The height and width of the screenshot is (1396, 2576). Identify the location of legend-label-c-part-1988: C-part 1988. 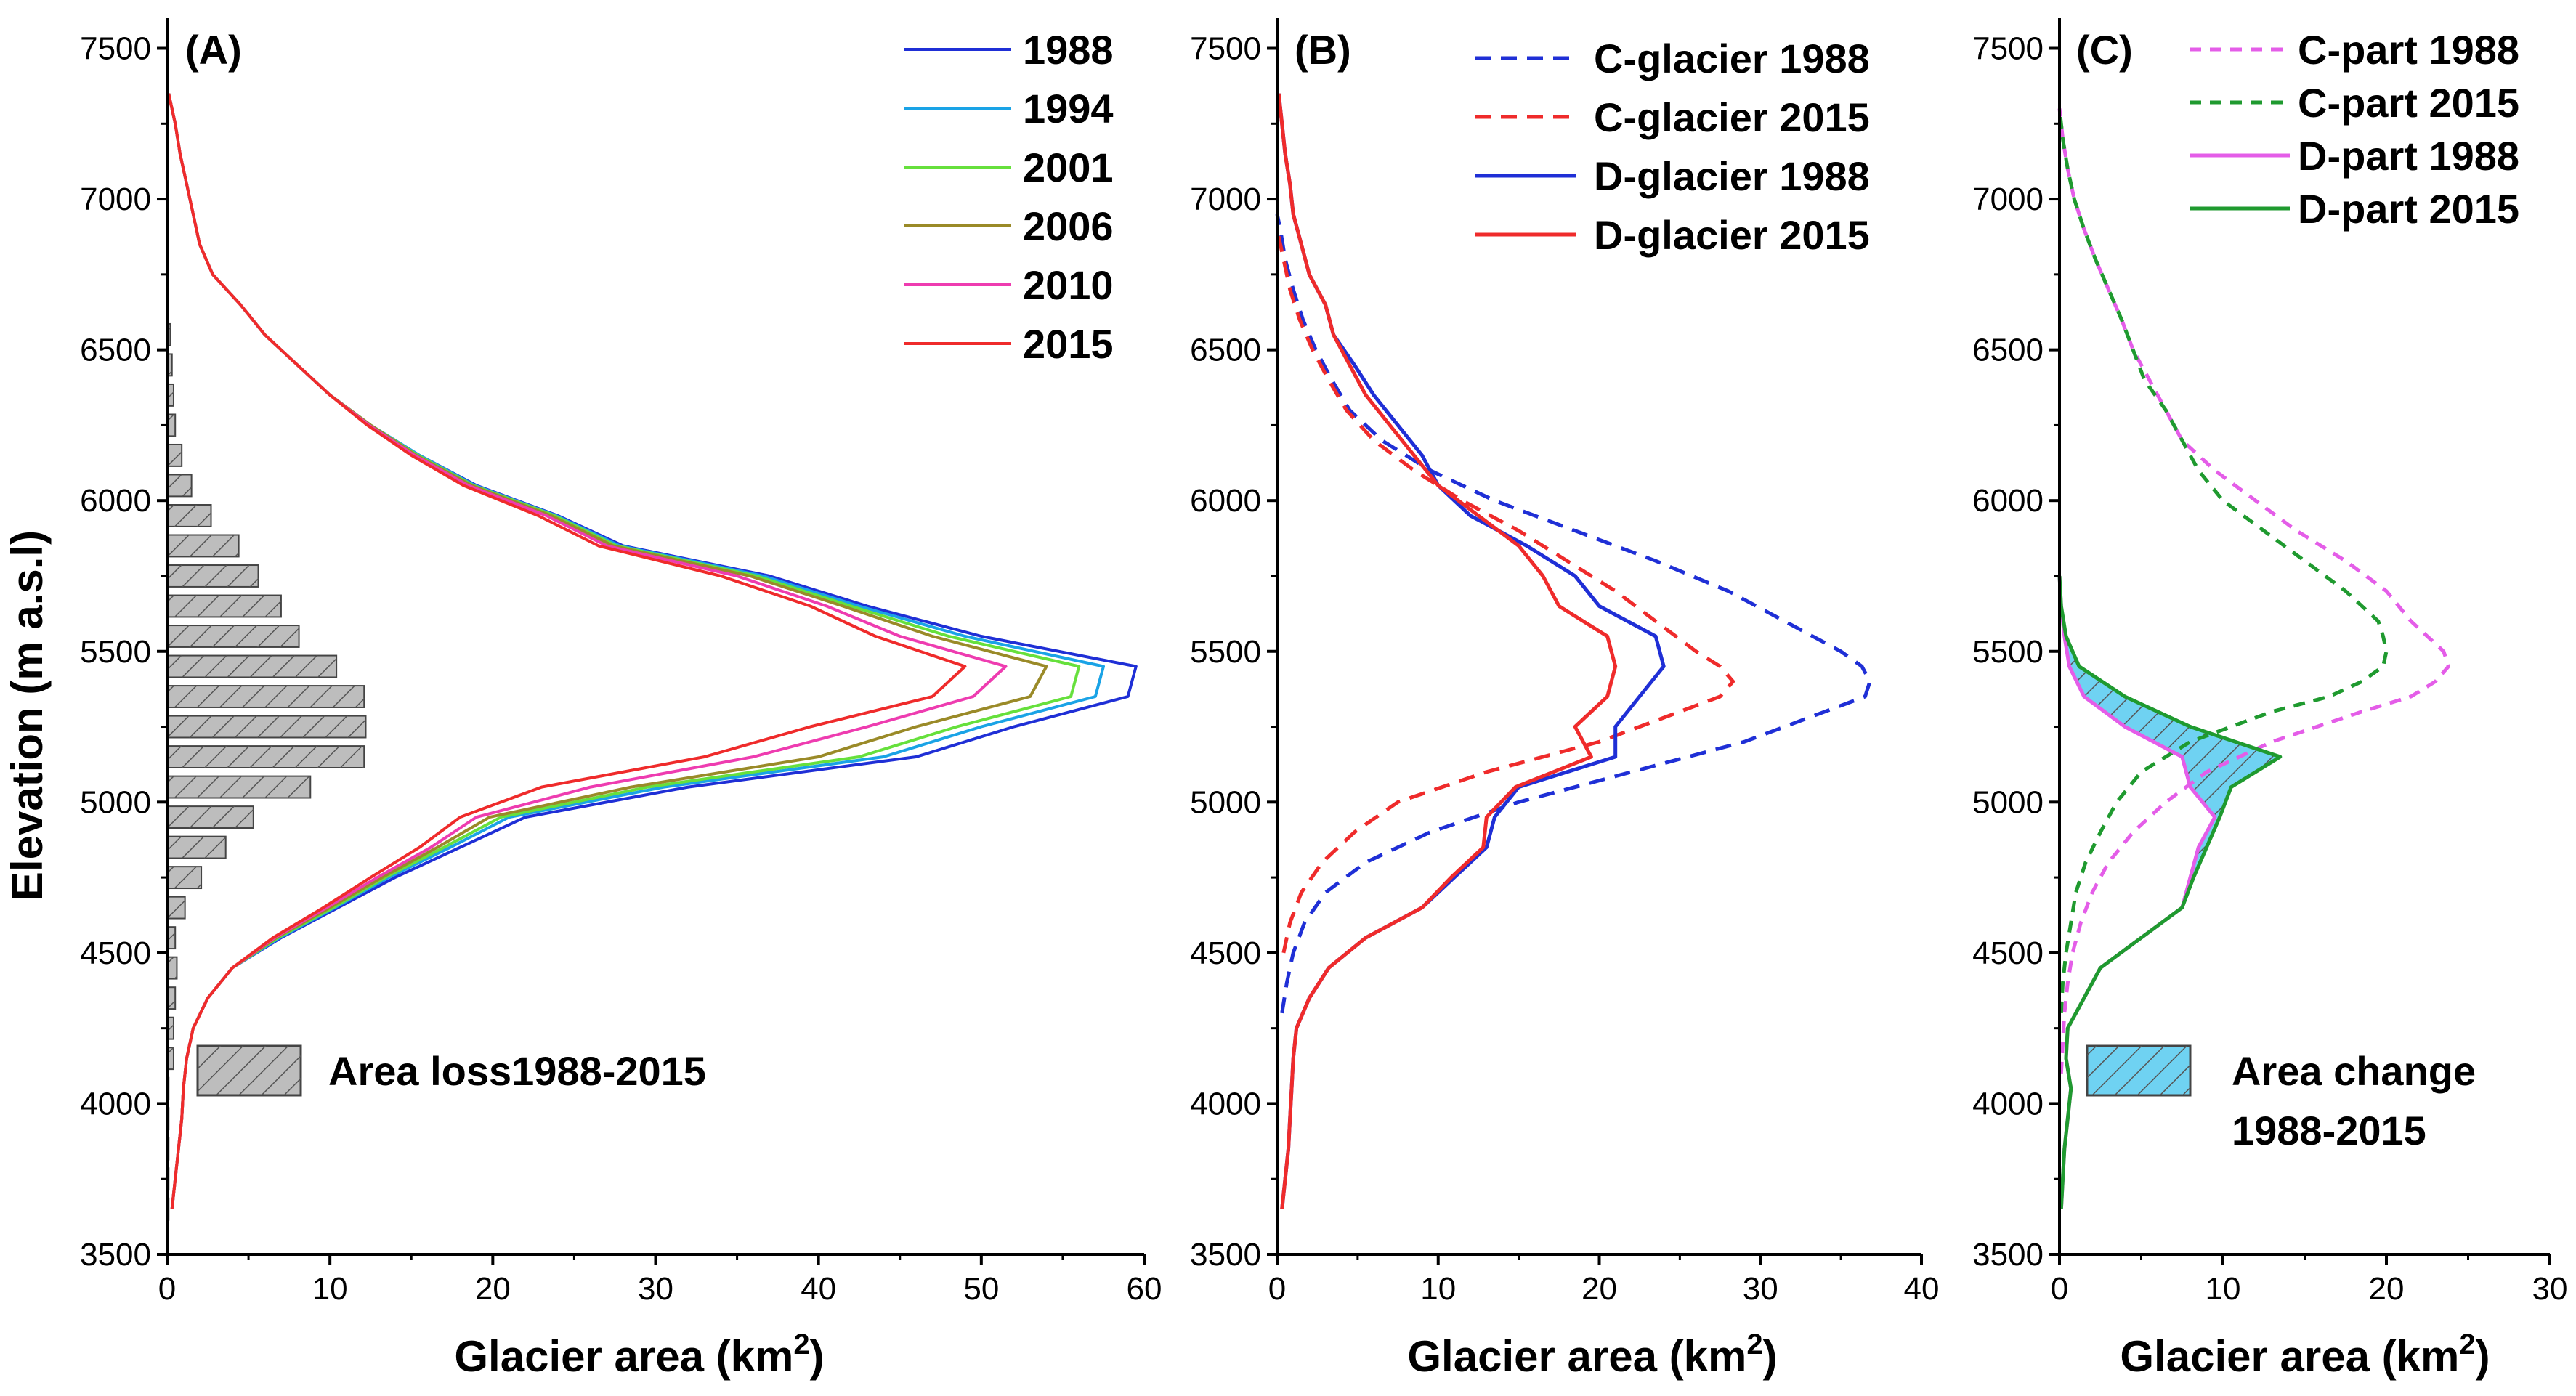
(2408, 50).